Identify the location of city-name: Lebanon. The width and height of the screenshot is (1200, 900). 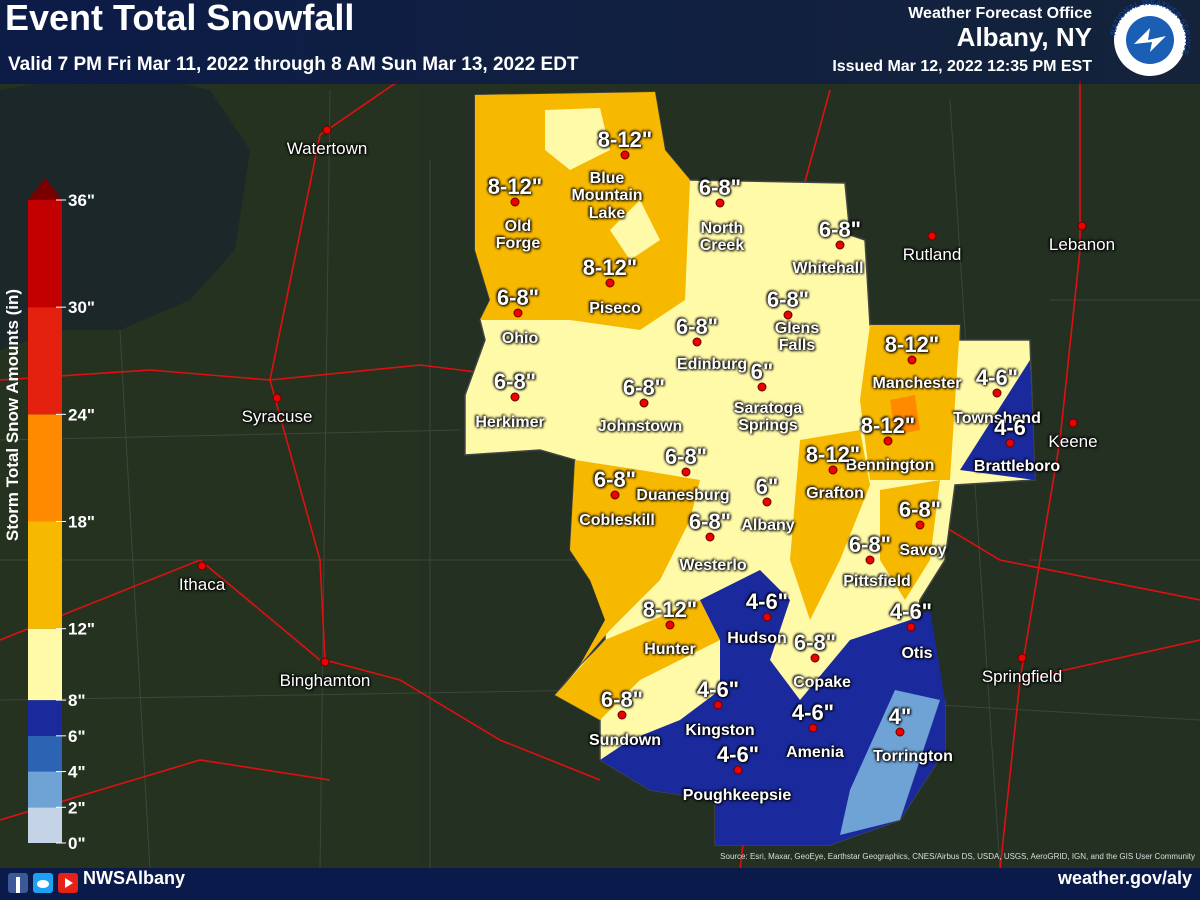
(1082, 244).